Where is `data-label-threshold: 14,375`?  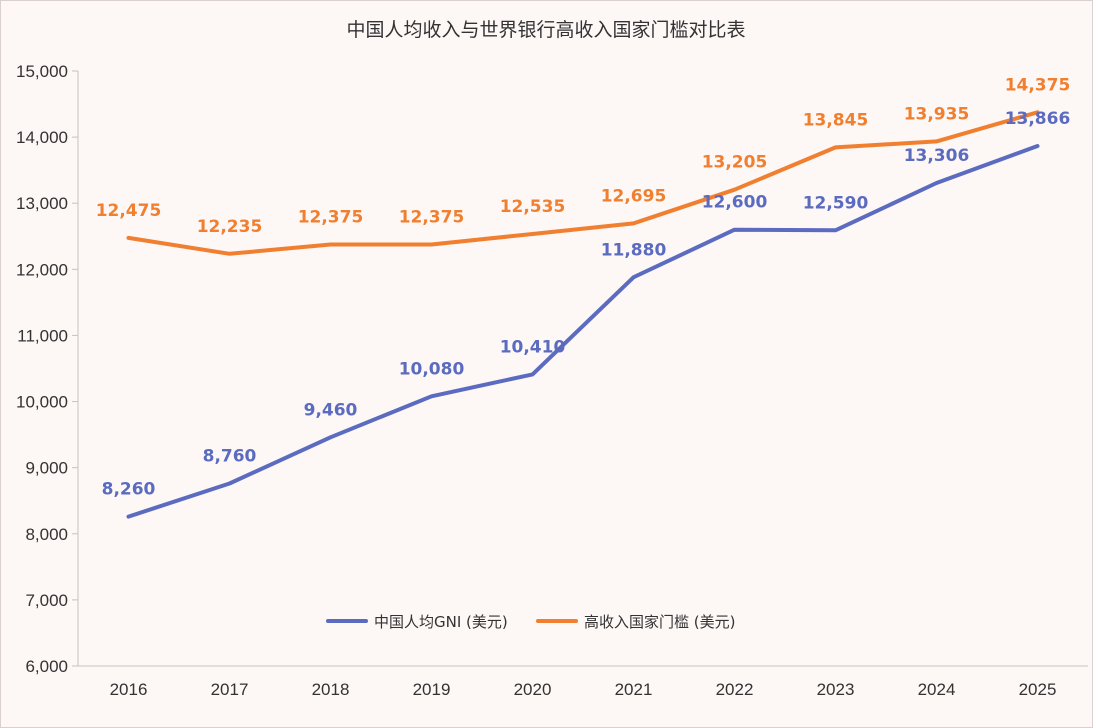
data-label-threshold: 14,375 is located at coordinates (1038, 85).